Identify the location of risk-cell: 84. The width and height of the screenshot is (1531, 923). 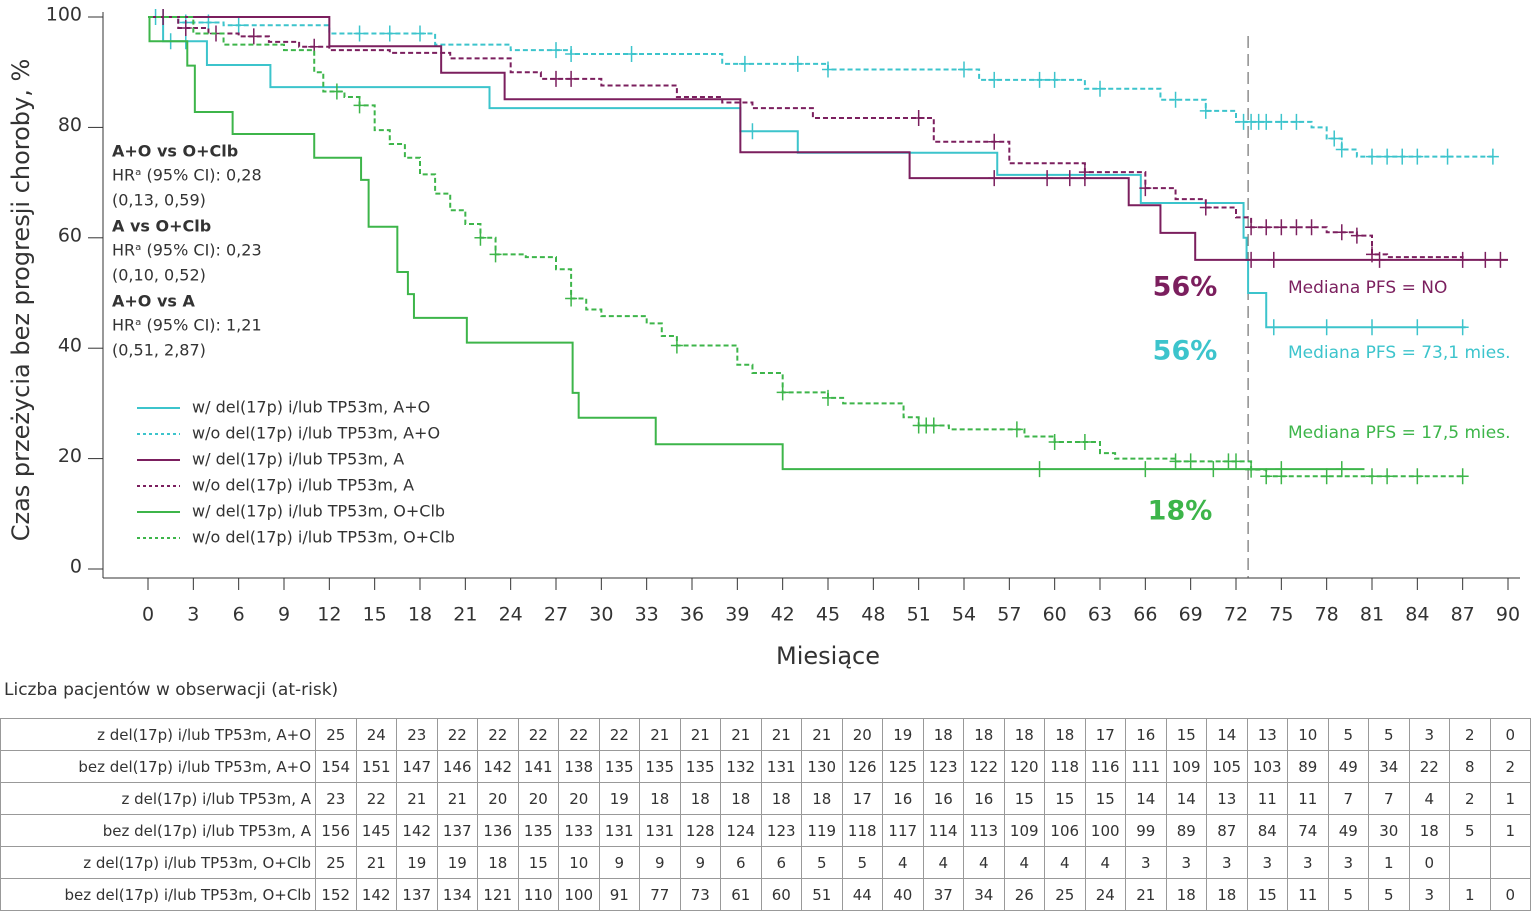
(1267, 830).